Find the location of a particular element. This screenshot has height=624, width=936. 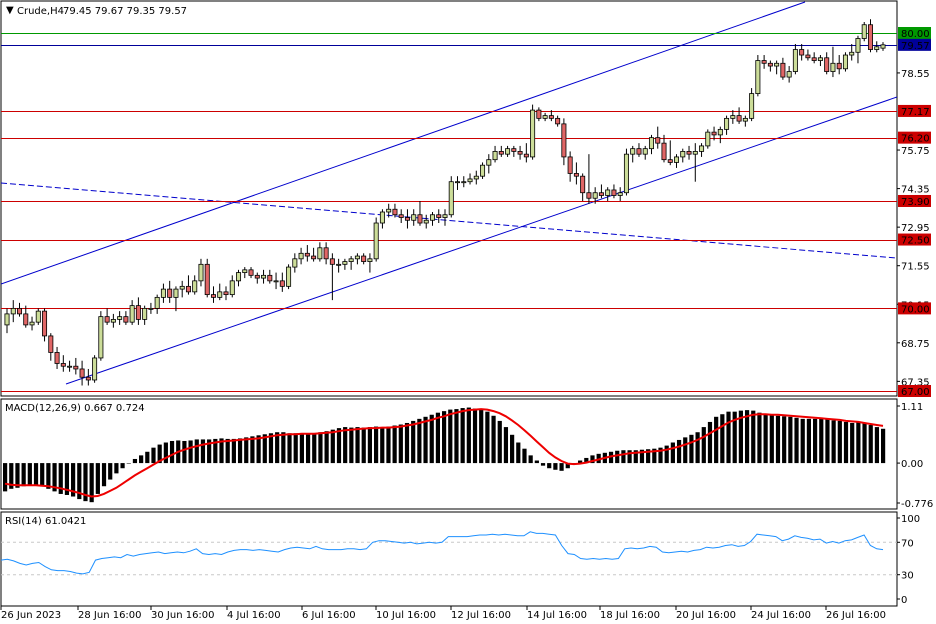

price-tick-label: 79.57 is located at coordinates (915, 46).